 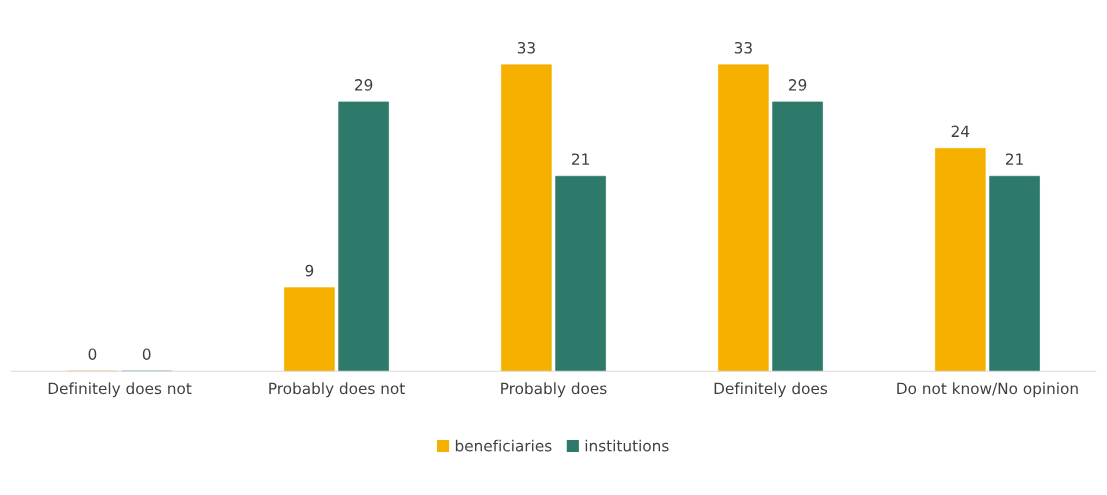 What do you see at coordinates (627, 445) in the screenshot?
I see `legend-label: institutions` at bounding box center [627, 445].